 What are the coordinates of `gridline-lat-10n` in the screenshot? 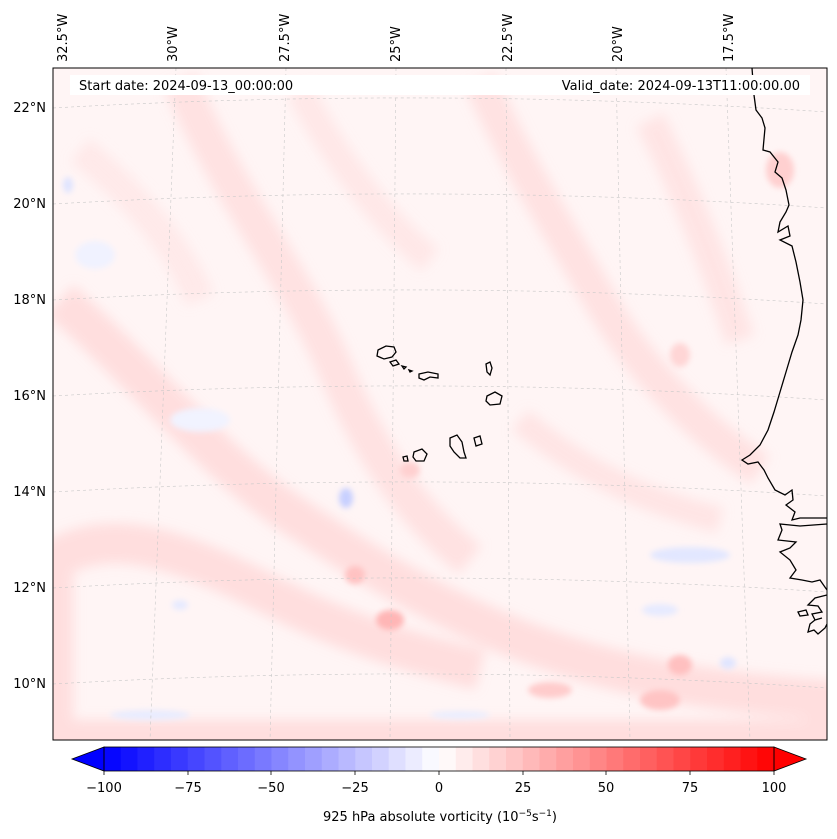 It's located at (440, 681).